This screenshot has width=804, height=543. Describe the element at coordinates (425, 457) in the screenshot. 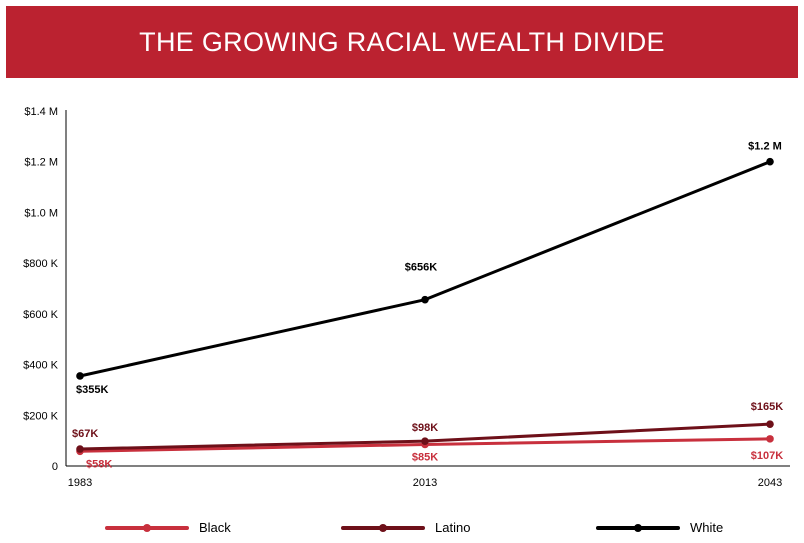

I see `data-label-black: $85K` at that location.